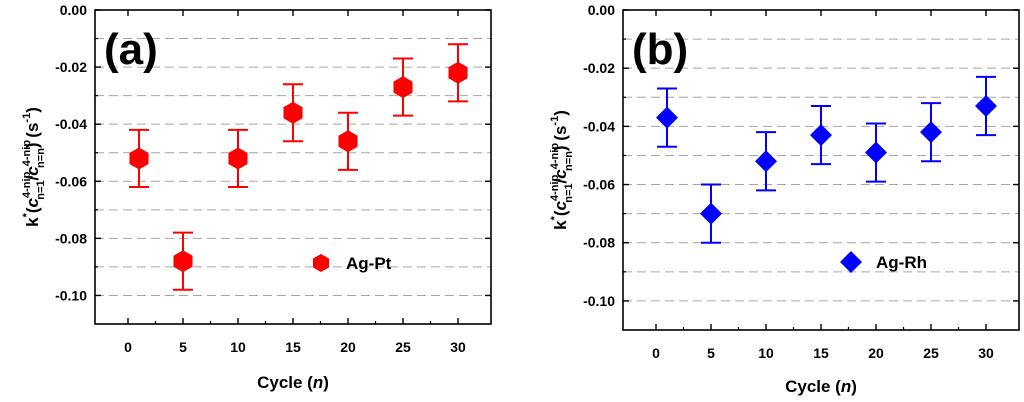  Describe the element at coordinates (599, 185) in the screenshot. I see `y-tick-label-b: -0.06` at that location.